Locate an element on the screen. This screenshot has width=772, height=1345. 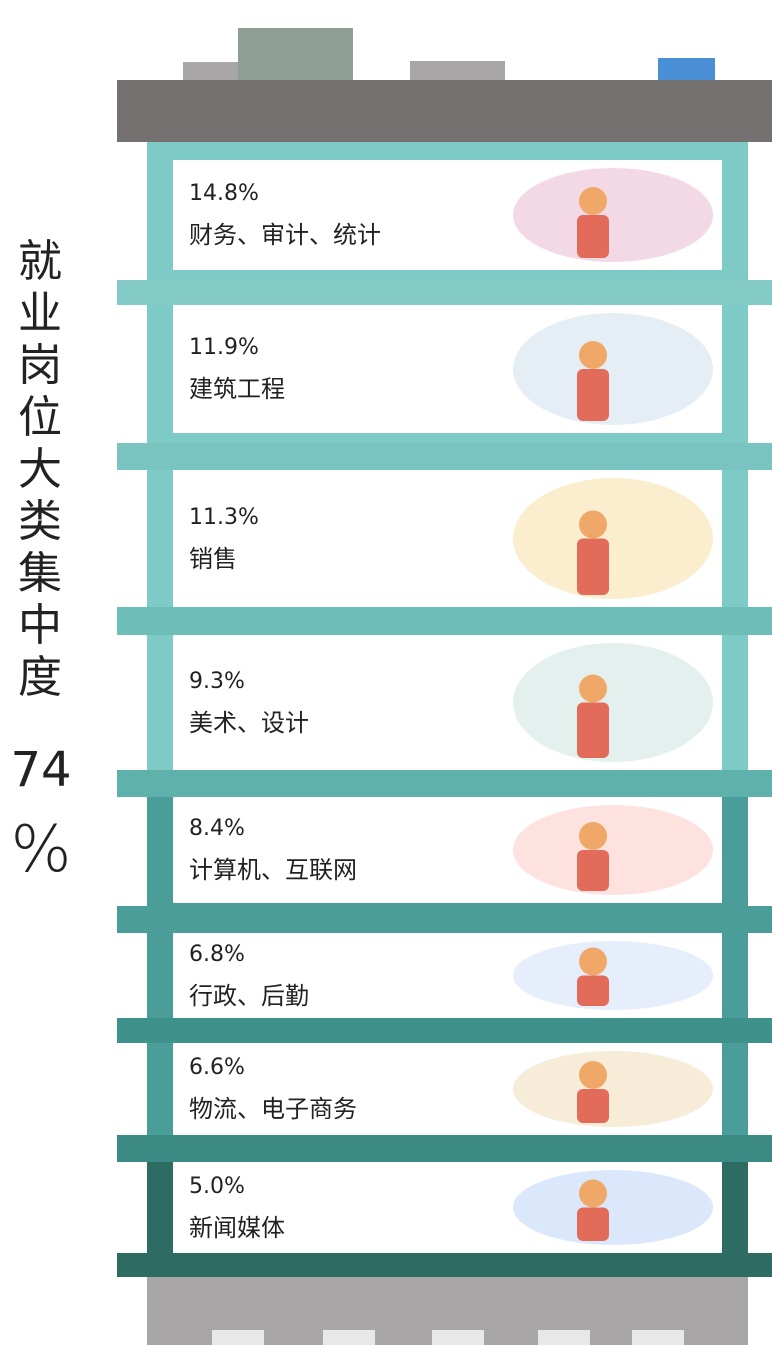
floor-panel: 8.4% 计算机、互联网 is located at coordinates (447, 850).